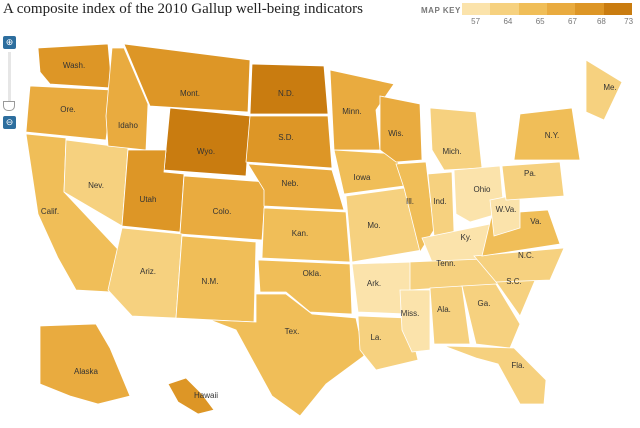  Describe the element at coordinates (374, 283) in the screenshot. I see `region-label: Ark.` at that location.